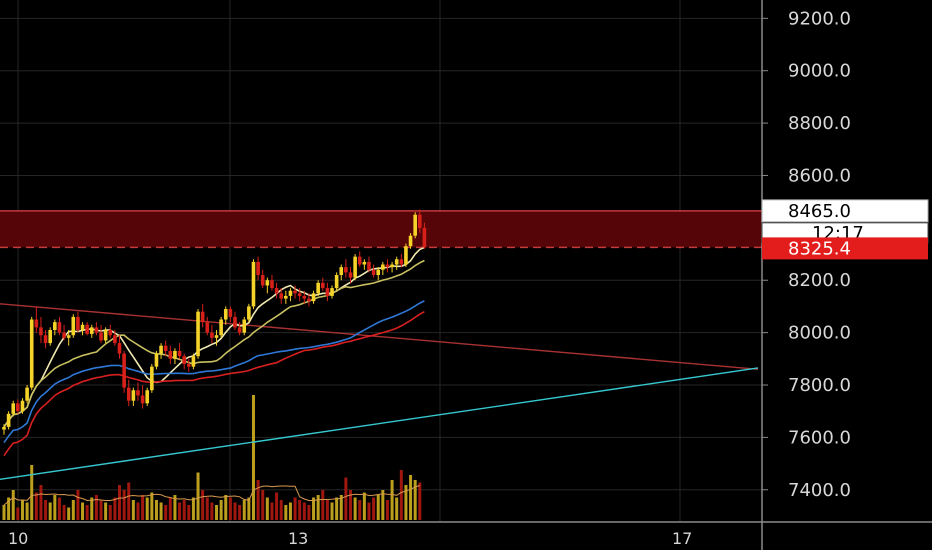 The width and height of the screenshot is (932, 550). Describe the element at coordinates (819, 333) in the screenshot. I see `y-tick-label: 8000.0` at that location.